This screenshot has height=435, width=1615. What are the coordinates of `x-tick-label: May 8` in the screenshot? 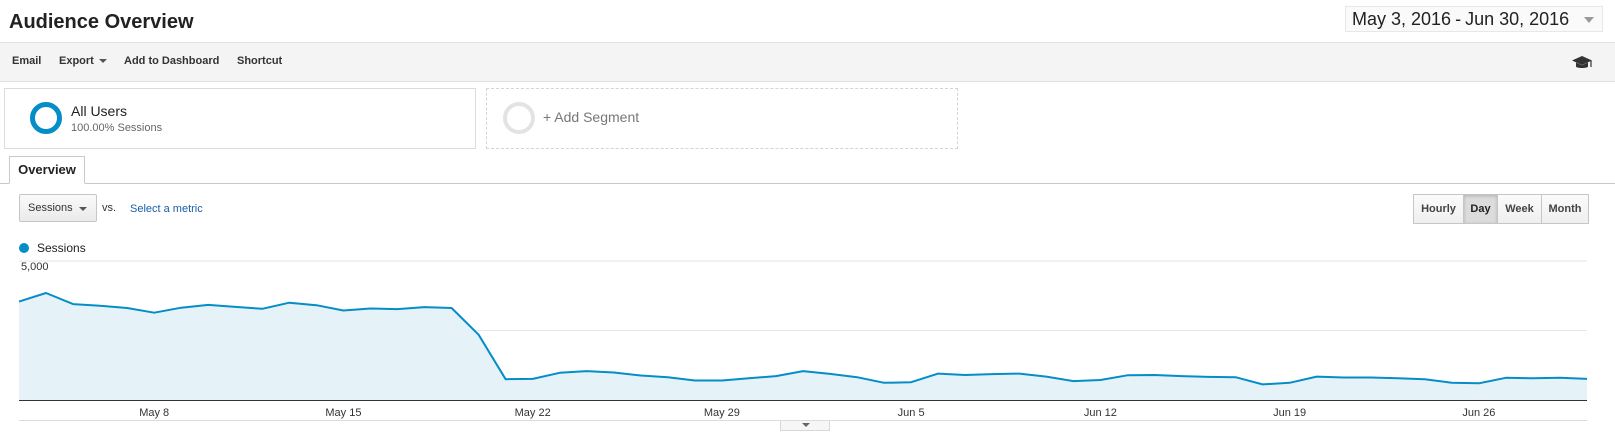 It's located at (154, 413).